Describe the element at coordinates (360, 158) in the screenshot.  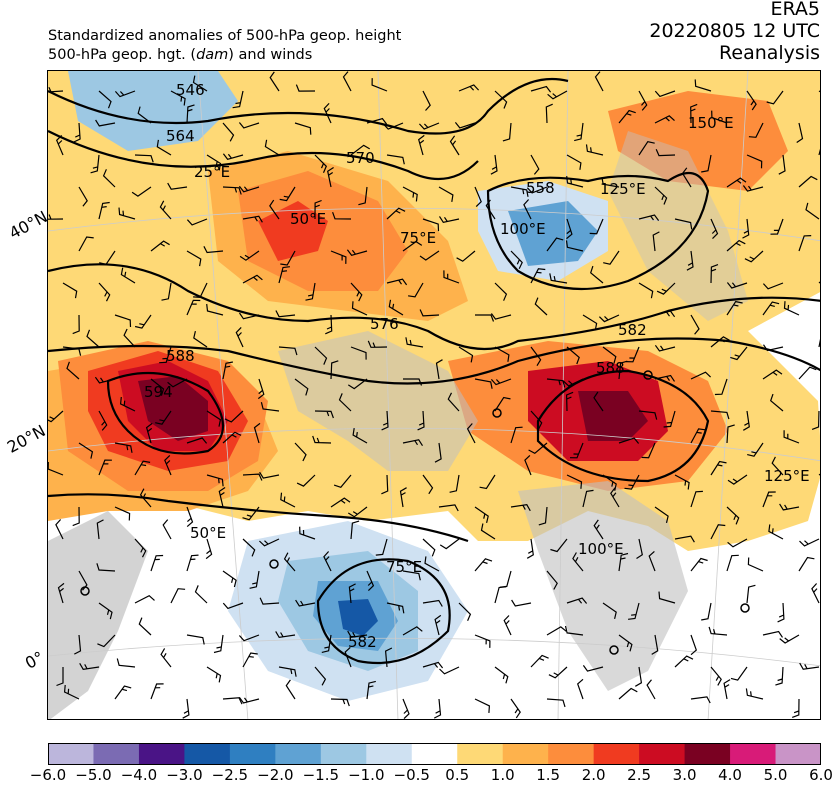
I see `contour-label: 570` at that location.